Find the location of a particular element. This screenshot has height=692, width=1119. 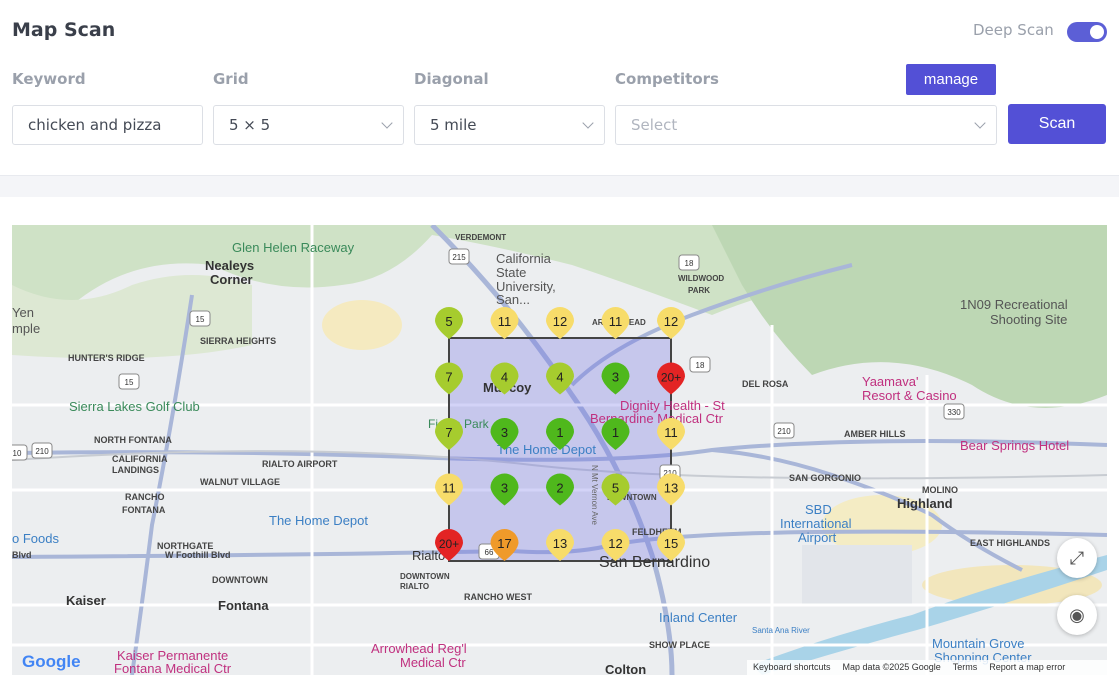

rank-value: 1 is located at coordinates (559, 432).